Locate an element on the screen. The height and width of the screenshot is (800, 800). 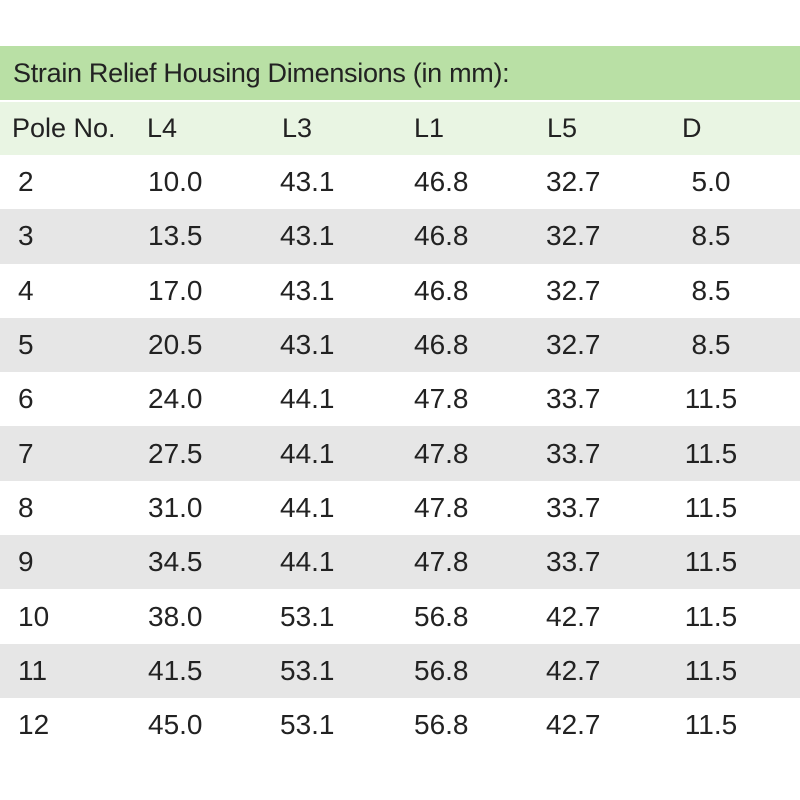
cell-pole-no: 2 is located at coordinates (26, 182).